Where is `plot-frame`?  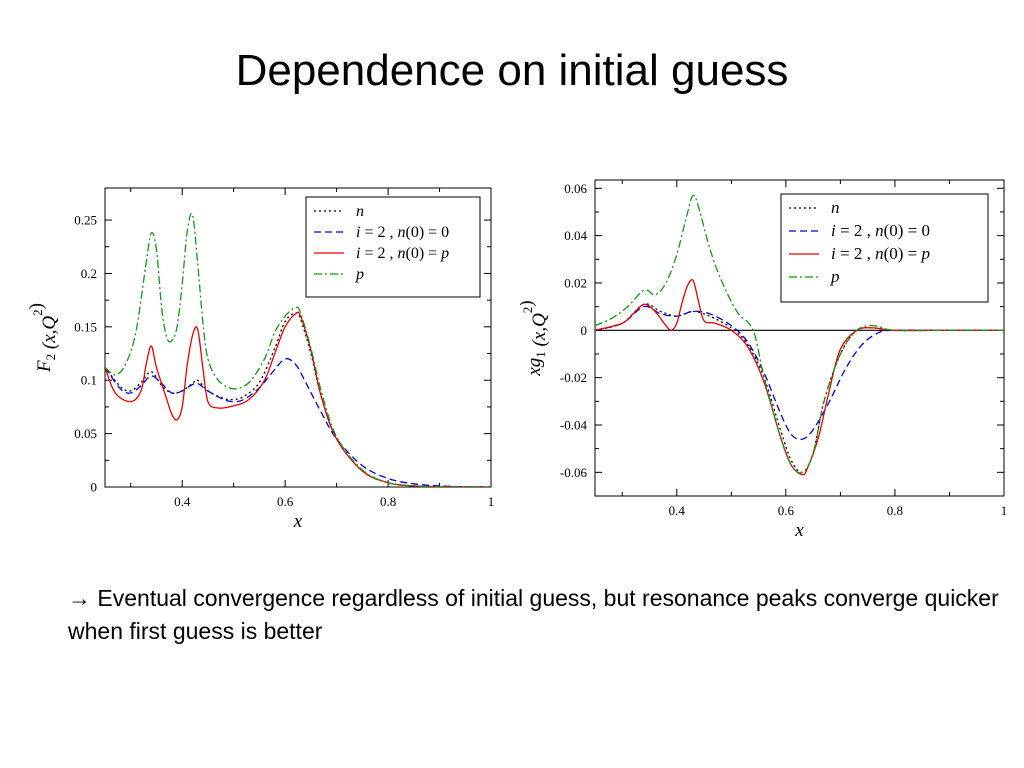 plot-frame is located at coordinates (298, 337).